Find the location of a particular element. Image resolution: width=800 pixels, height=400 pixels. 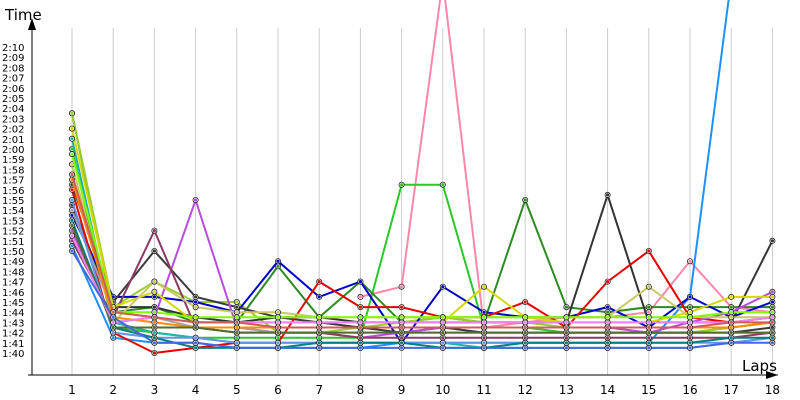

y-axis-arrow is located at coordinates (32, 24).